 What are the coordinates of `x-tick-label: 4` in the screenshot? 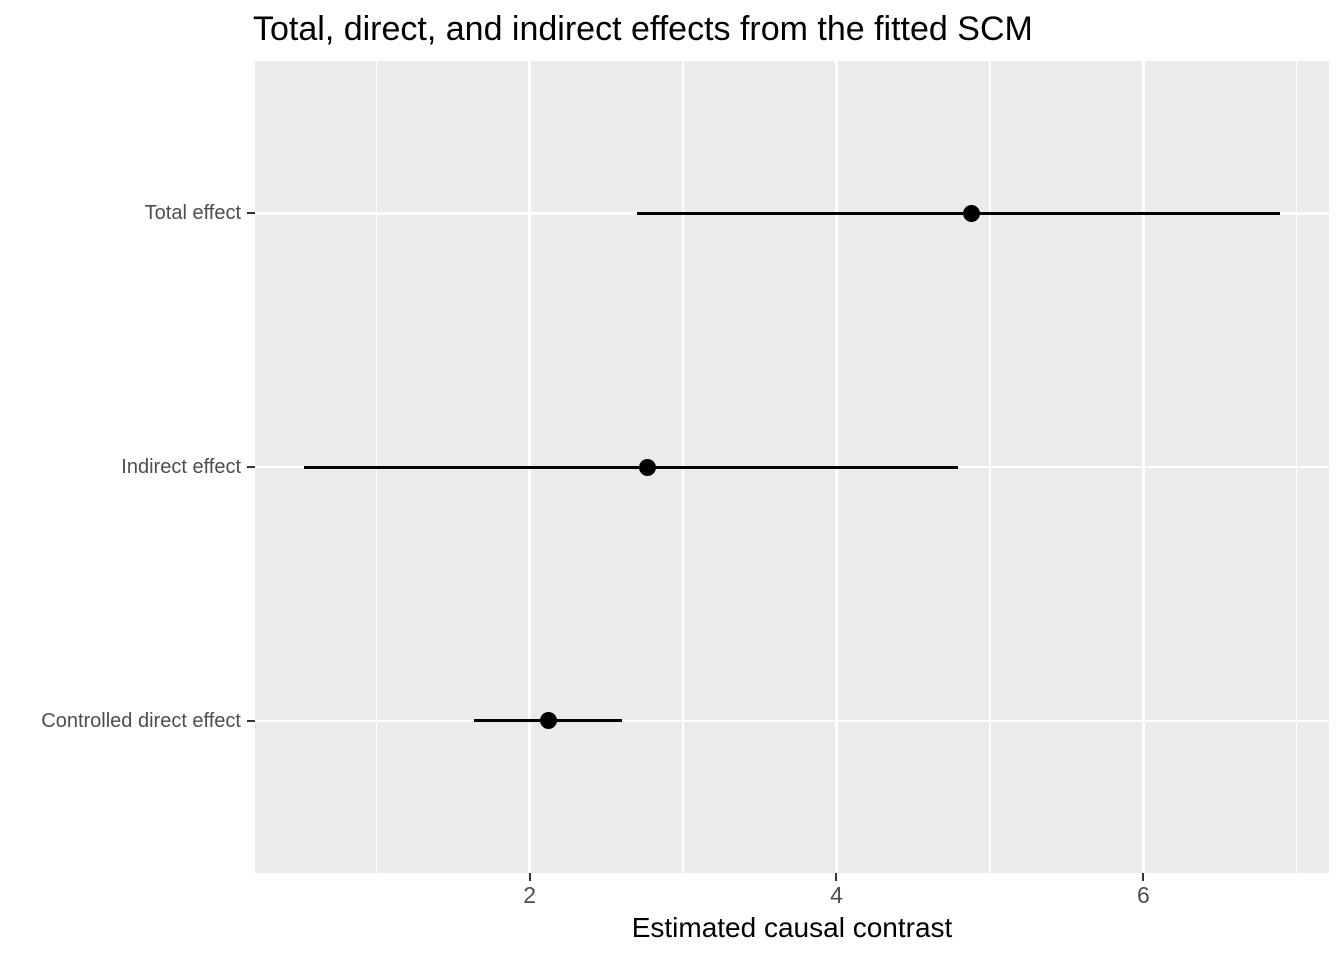 It's located at (836, 895).